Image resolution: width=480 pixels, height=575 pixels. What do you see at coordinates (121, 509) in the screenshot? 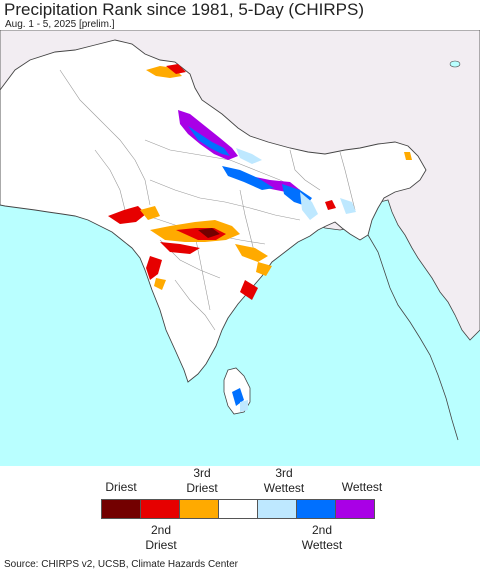
I see `legend-swatch-driest` at bounding box center [121, 509].